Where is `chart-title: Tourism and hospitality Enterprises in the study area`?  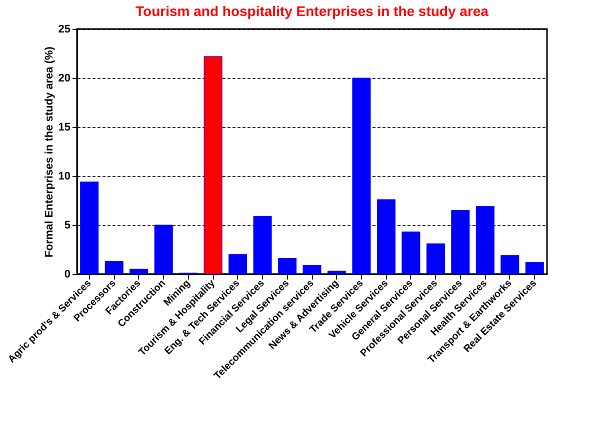
chart-title: Tourism and hospitality Enterprises in the study area is located at coordinates (312, 11).